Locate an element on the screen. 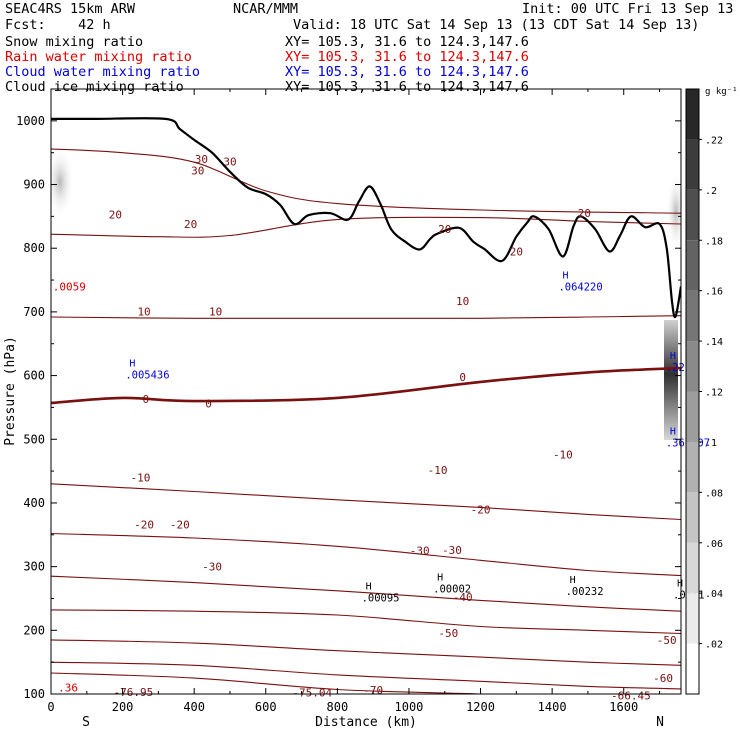  edge-value-label: .36 is located at coordinates (68, 688).